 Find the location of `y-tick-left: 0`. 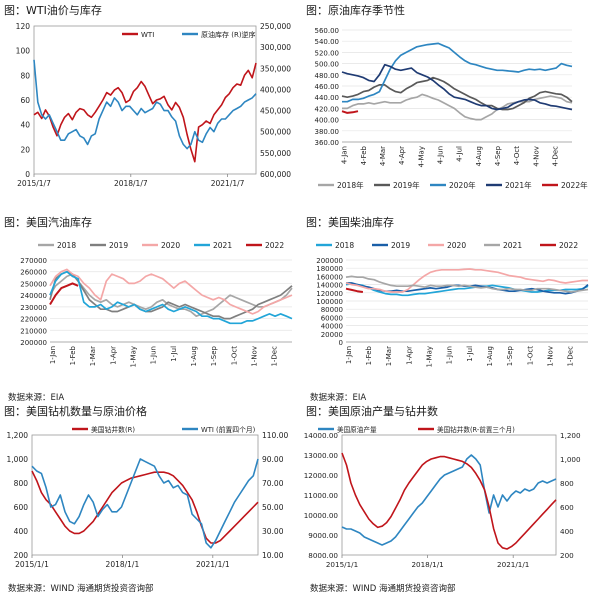

y-tick-left: 0 is located at coordinates (27, 174).